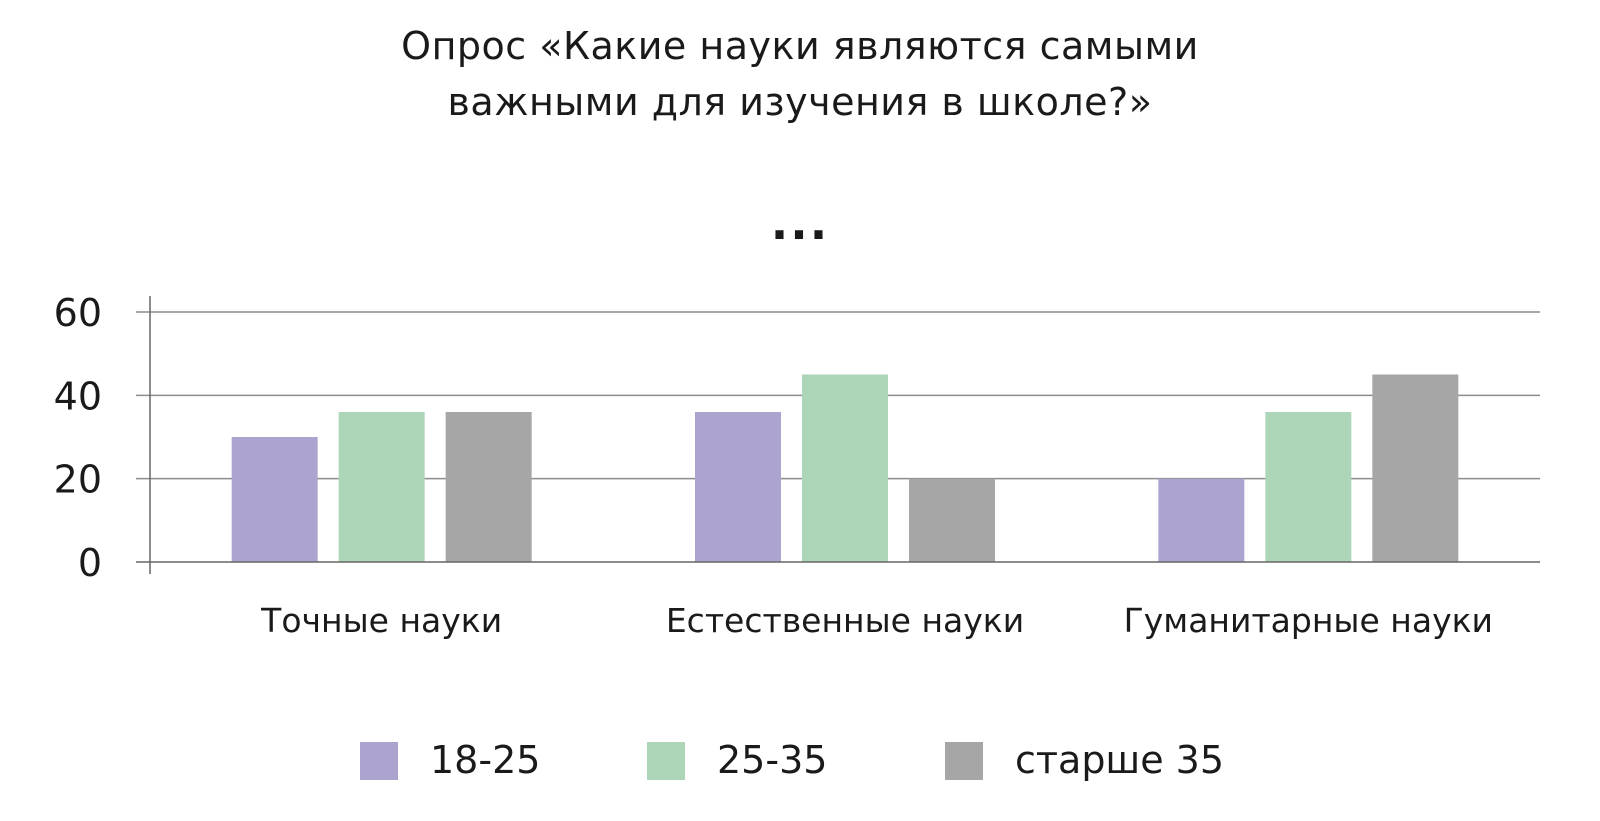  Describe the element at coordinates (381, 620) in the screenshot. I see `x-category-label-1: Точные науки` at that location.